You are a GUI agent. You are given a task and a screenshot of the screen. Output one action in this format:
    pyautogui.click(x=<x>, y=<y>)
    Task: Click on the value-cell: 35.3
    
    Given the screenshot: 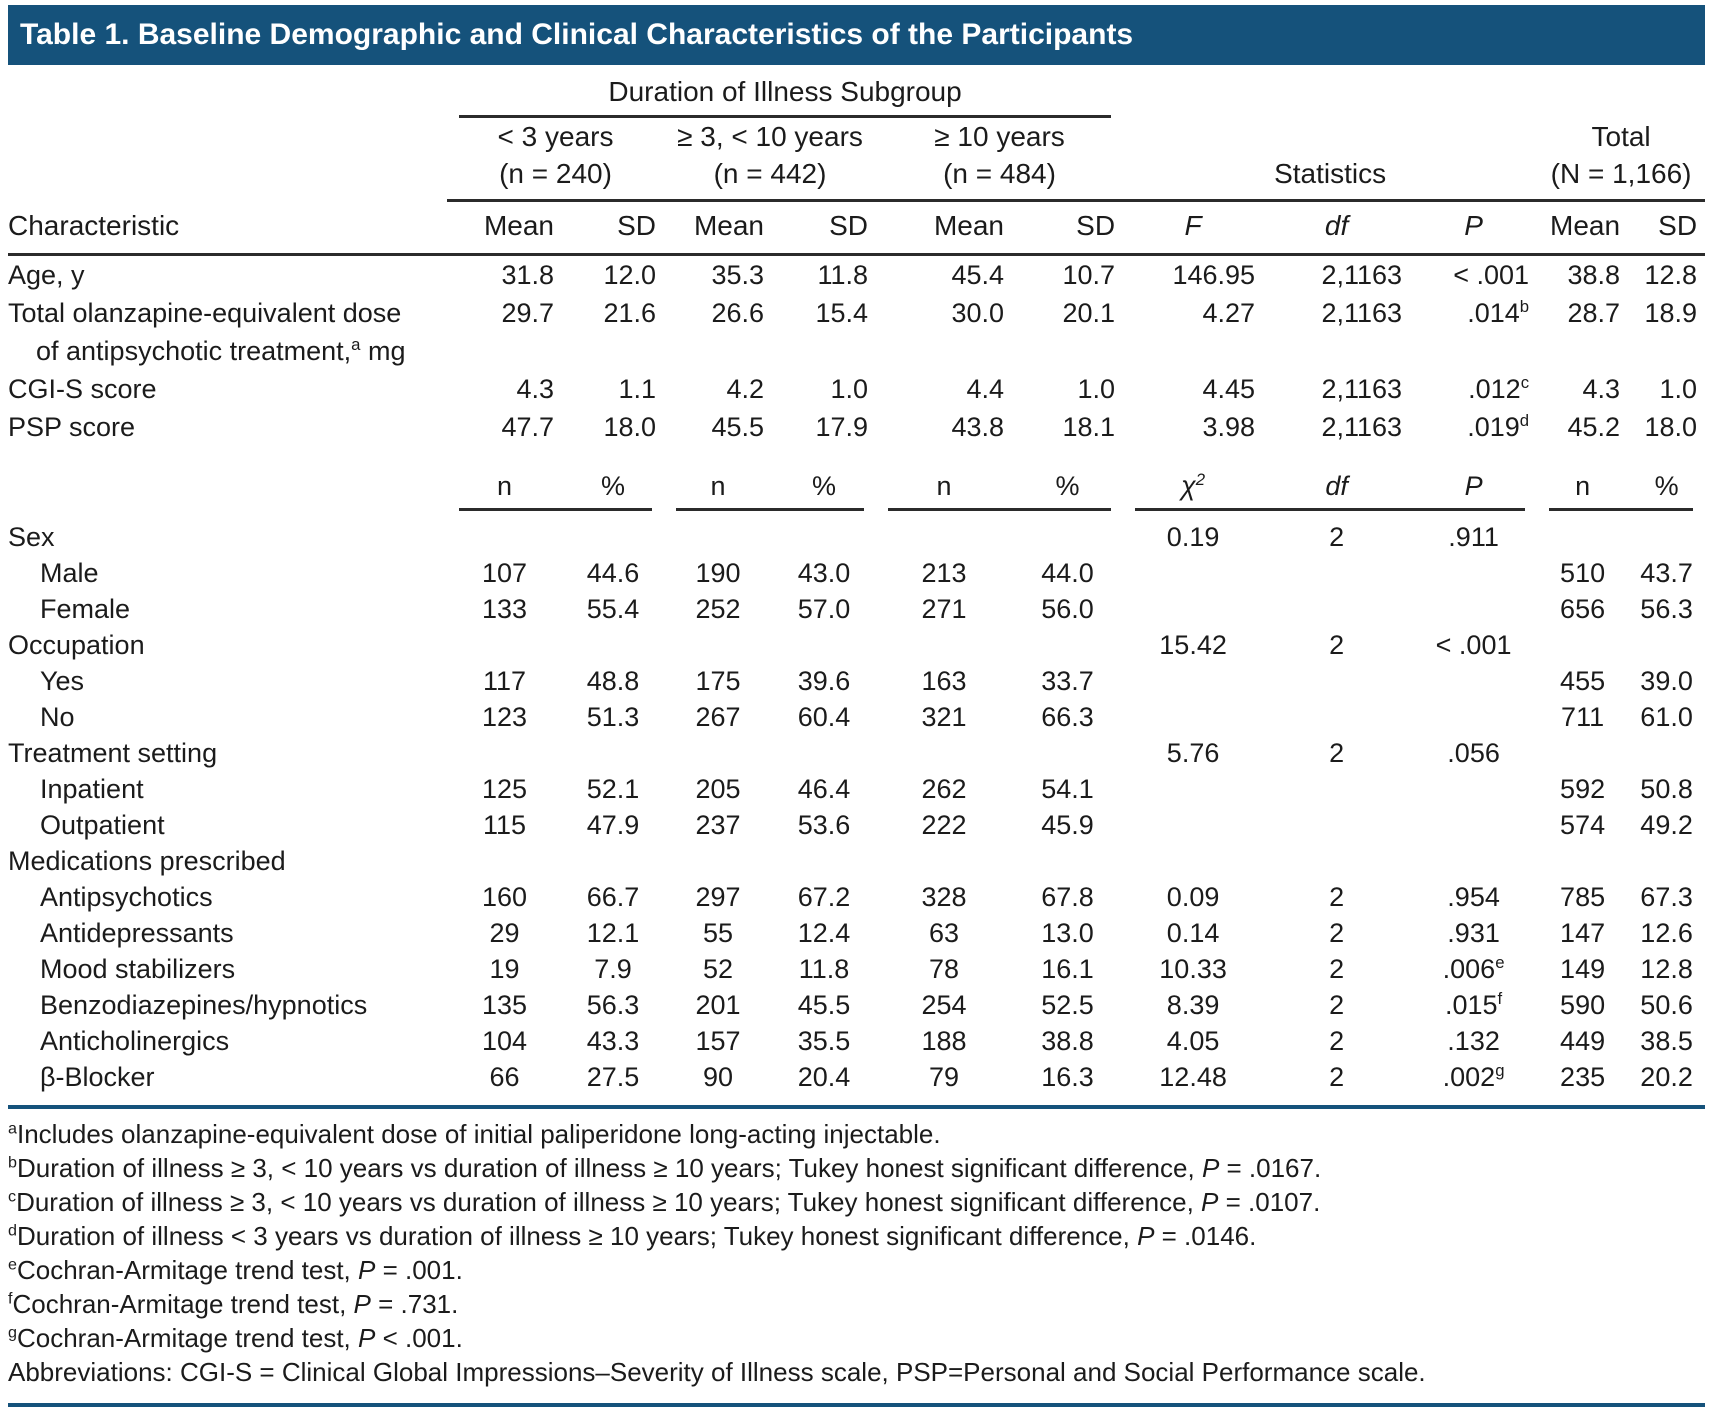 What is the action you would take?
    pyautogui.click(x=737, y=275)
    